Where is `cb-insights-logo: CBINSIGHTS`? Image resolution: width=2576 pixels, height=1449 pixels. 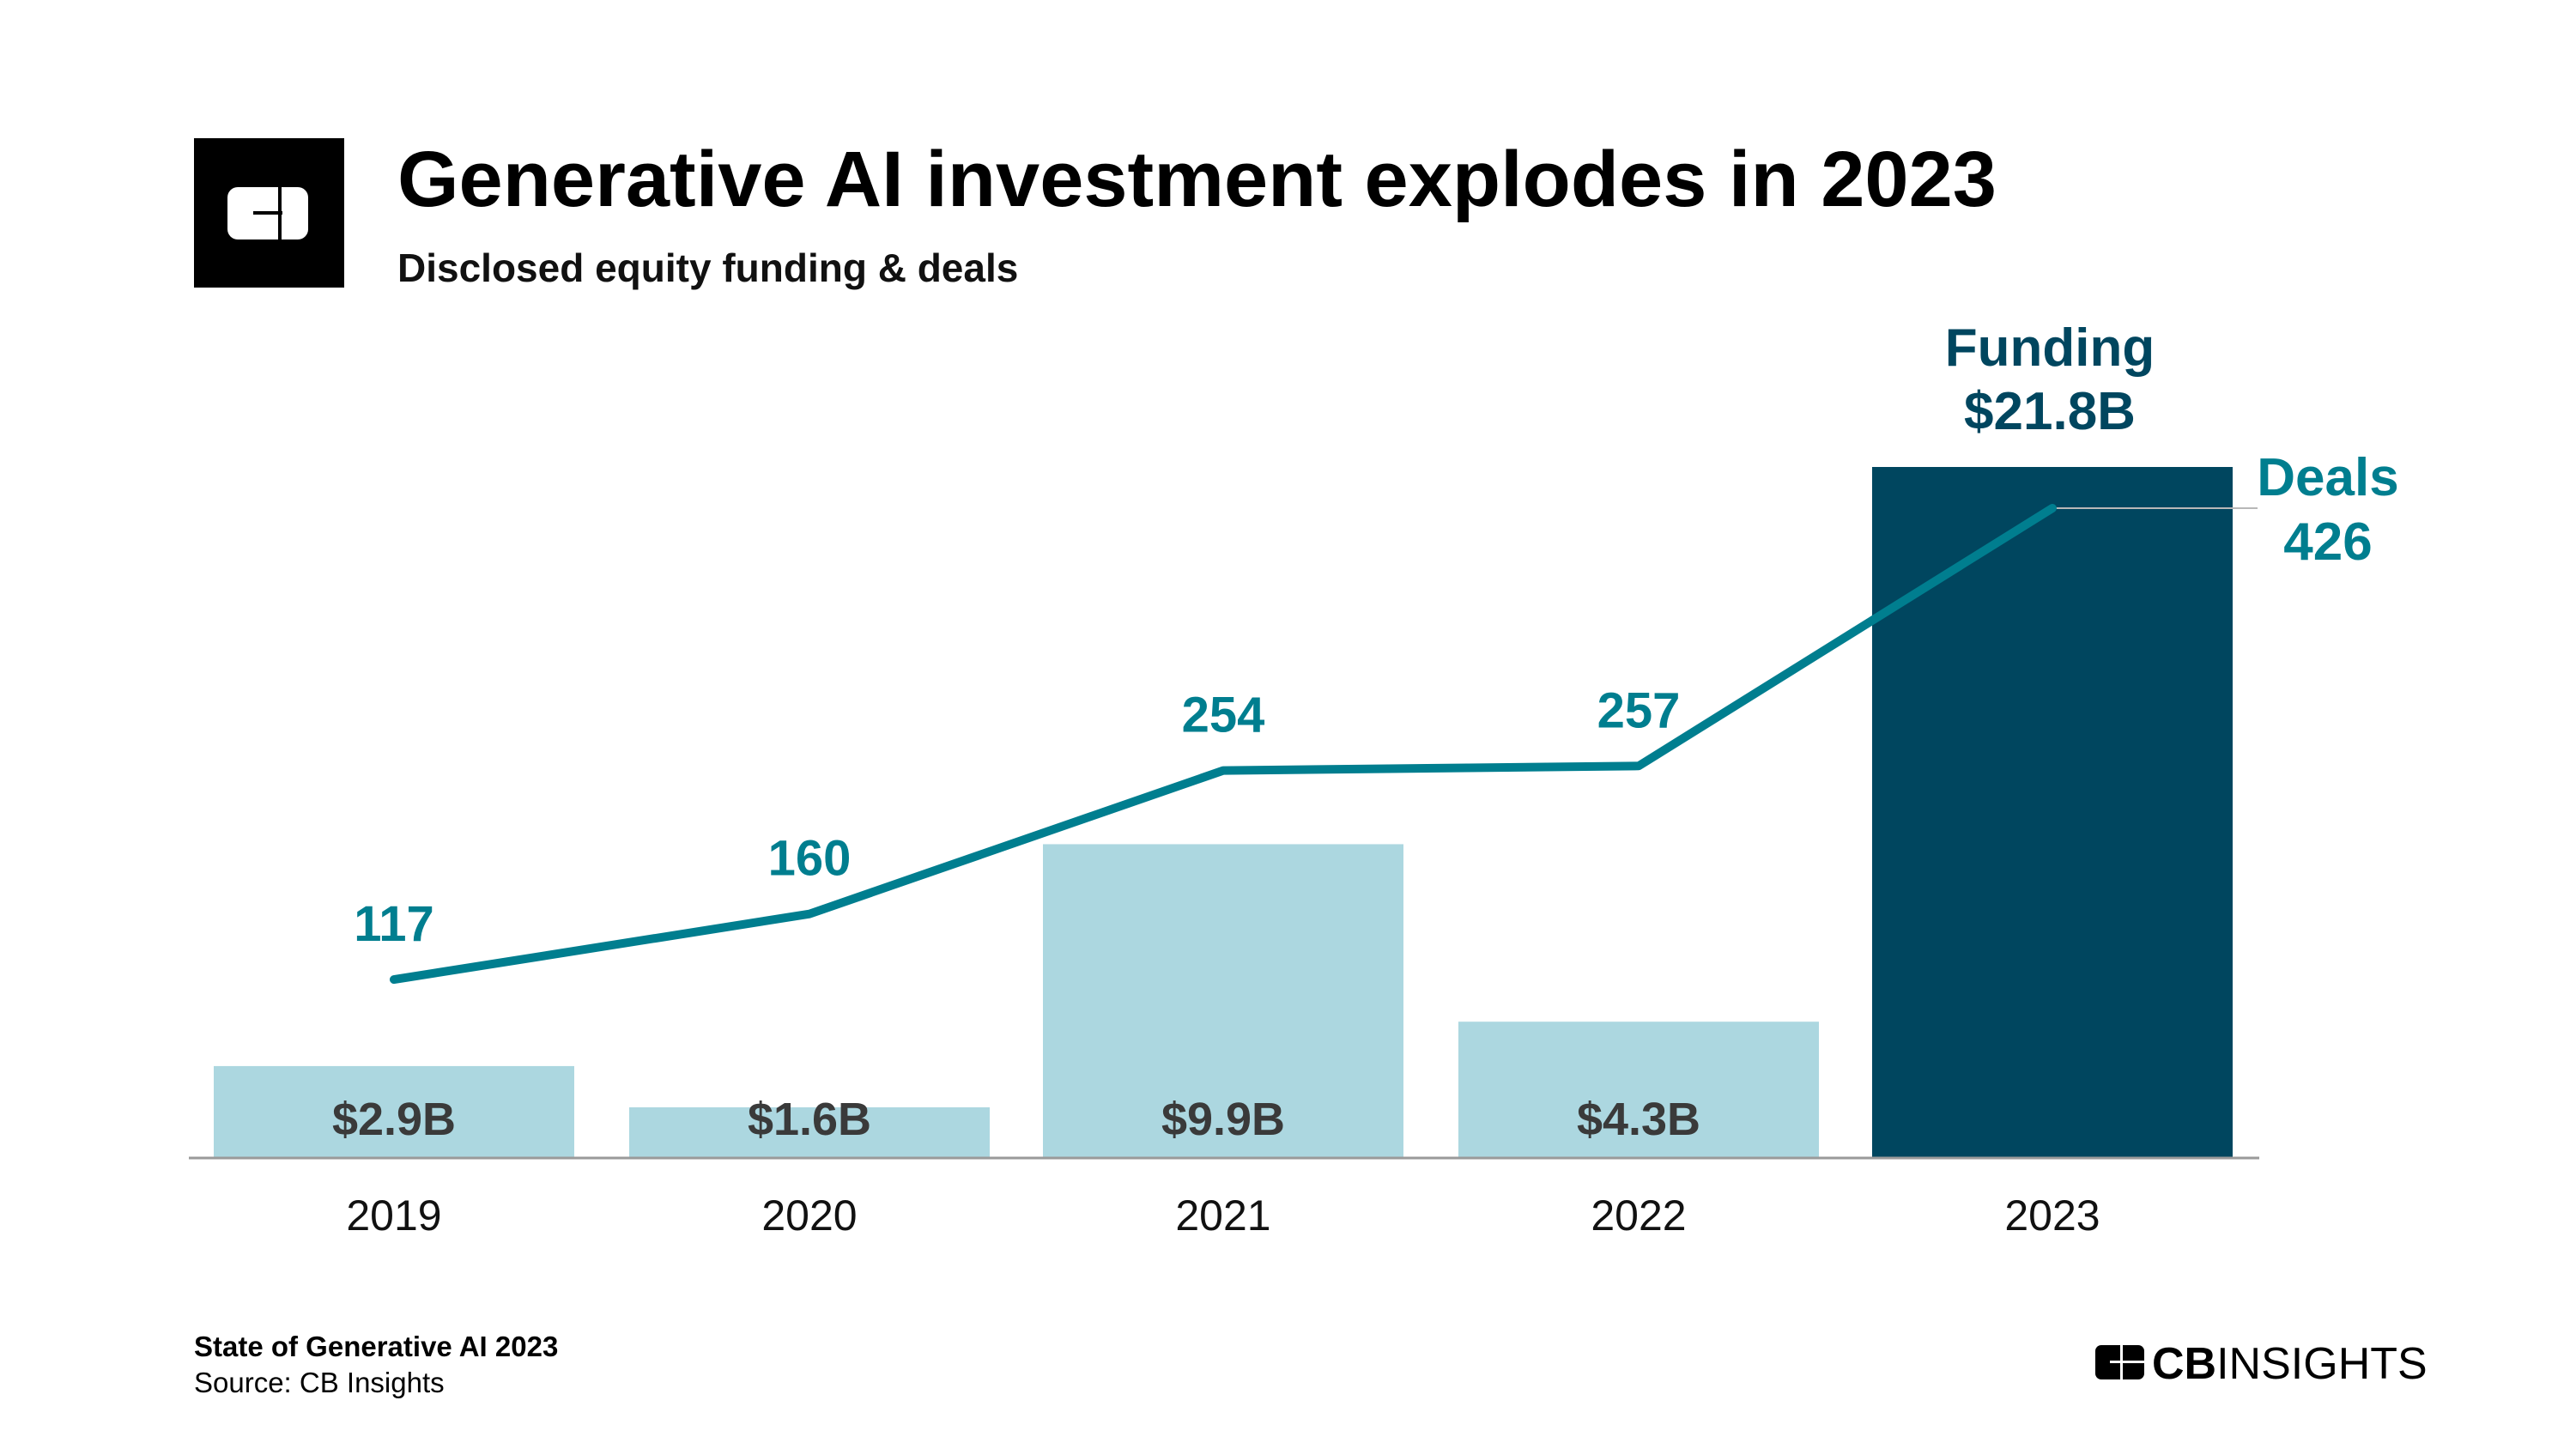
cb-insights-logo: CBINSIGHTS is located at coordinates (2261, 1364).